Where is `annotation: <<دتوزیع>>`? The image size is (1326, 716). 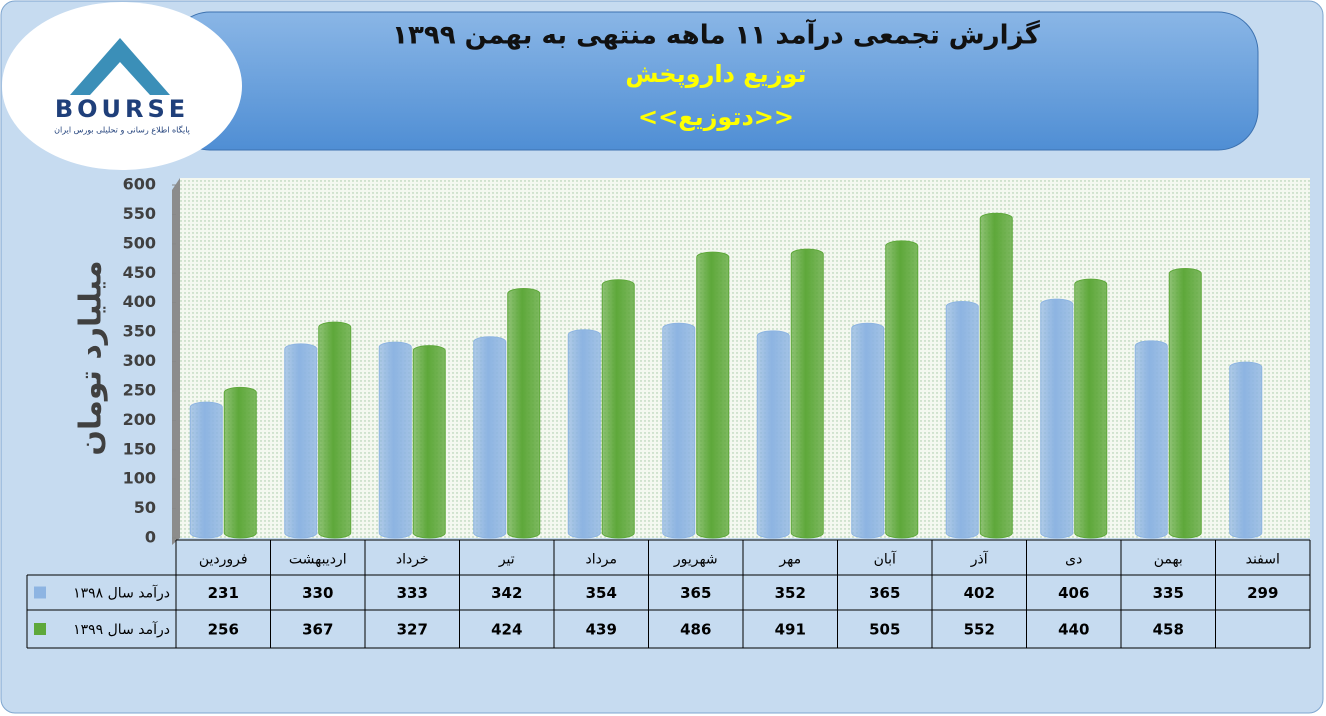 annotation: <<دتوزیع>> is located at coordinates (716, 117).